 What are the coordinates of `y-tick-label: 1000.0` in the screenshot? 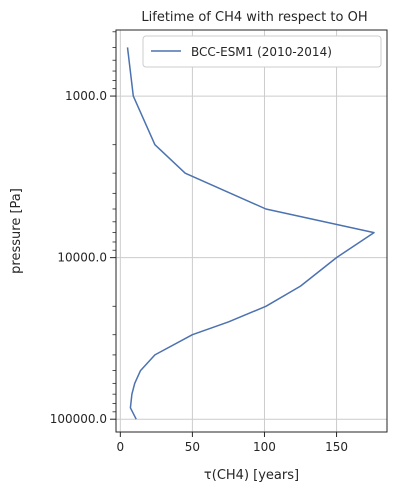 It's located at (86, 96).